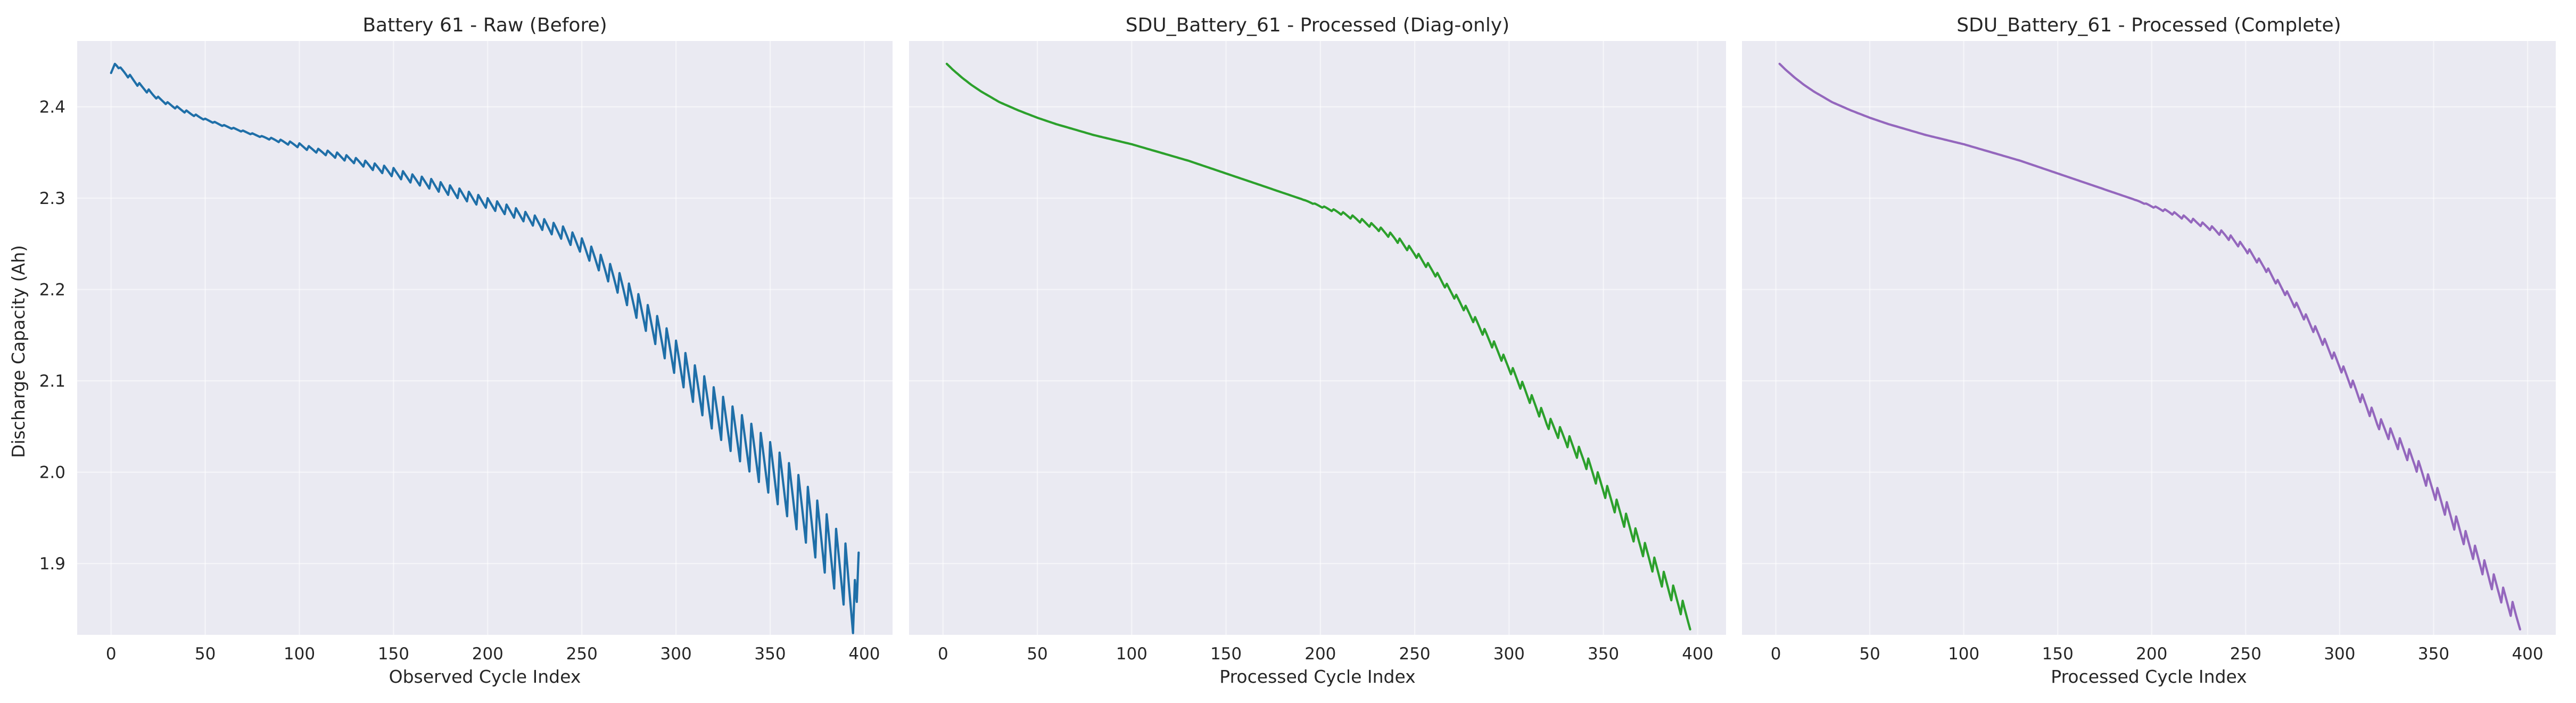 This screenshot has width=2576, height=703. What do you see at coordinates (1317, 25) in the screenshot?
I see `chart-title: SDU_Battery_61 - Processed (Diag-only)` at bounding box center [1317, 25].